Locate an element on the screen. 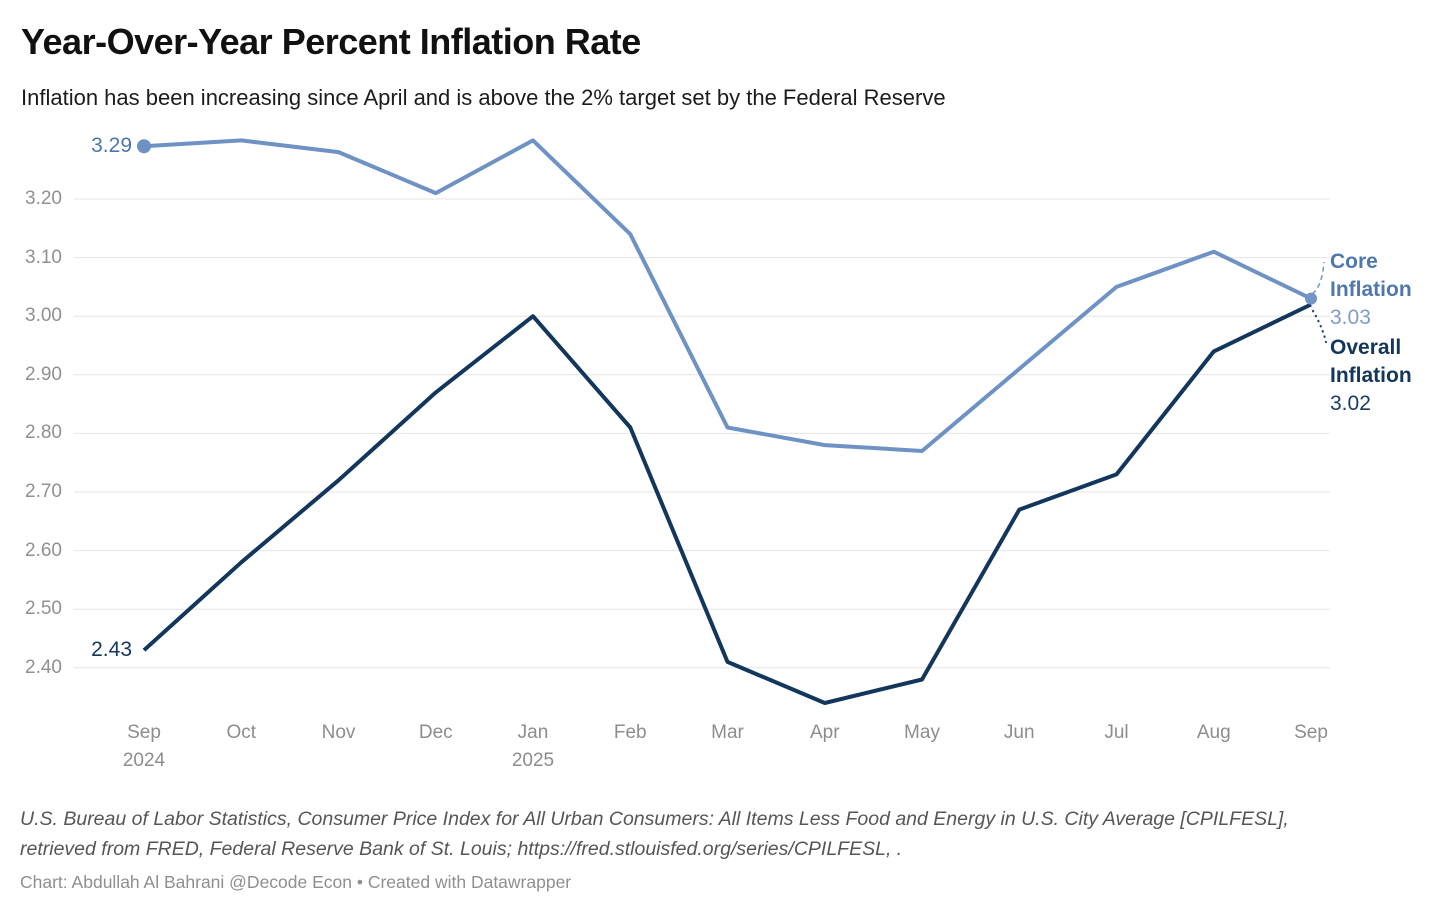 Image resolution: width=1456 pixels, height=915 pixels. x-tick-month: Mar is located at coordinates (727, 732).